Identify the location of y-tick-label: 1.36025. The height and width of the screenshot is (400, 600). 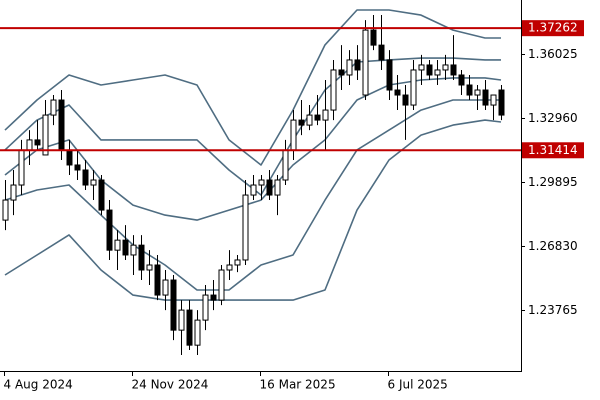
(553, 54).